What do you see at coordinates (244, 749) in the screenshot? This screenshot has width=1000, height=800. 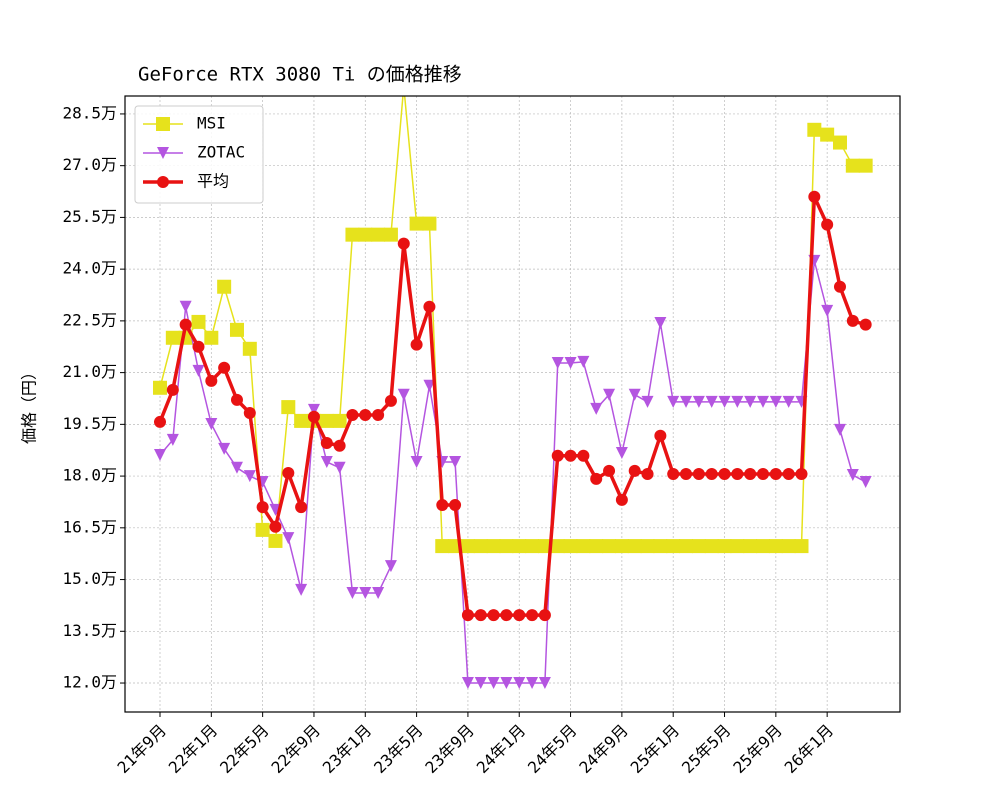 I see `x-tick-label: 22年5月` at bounding box center [244, 749].